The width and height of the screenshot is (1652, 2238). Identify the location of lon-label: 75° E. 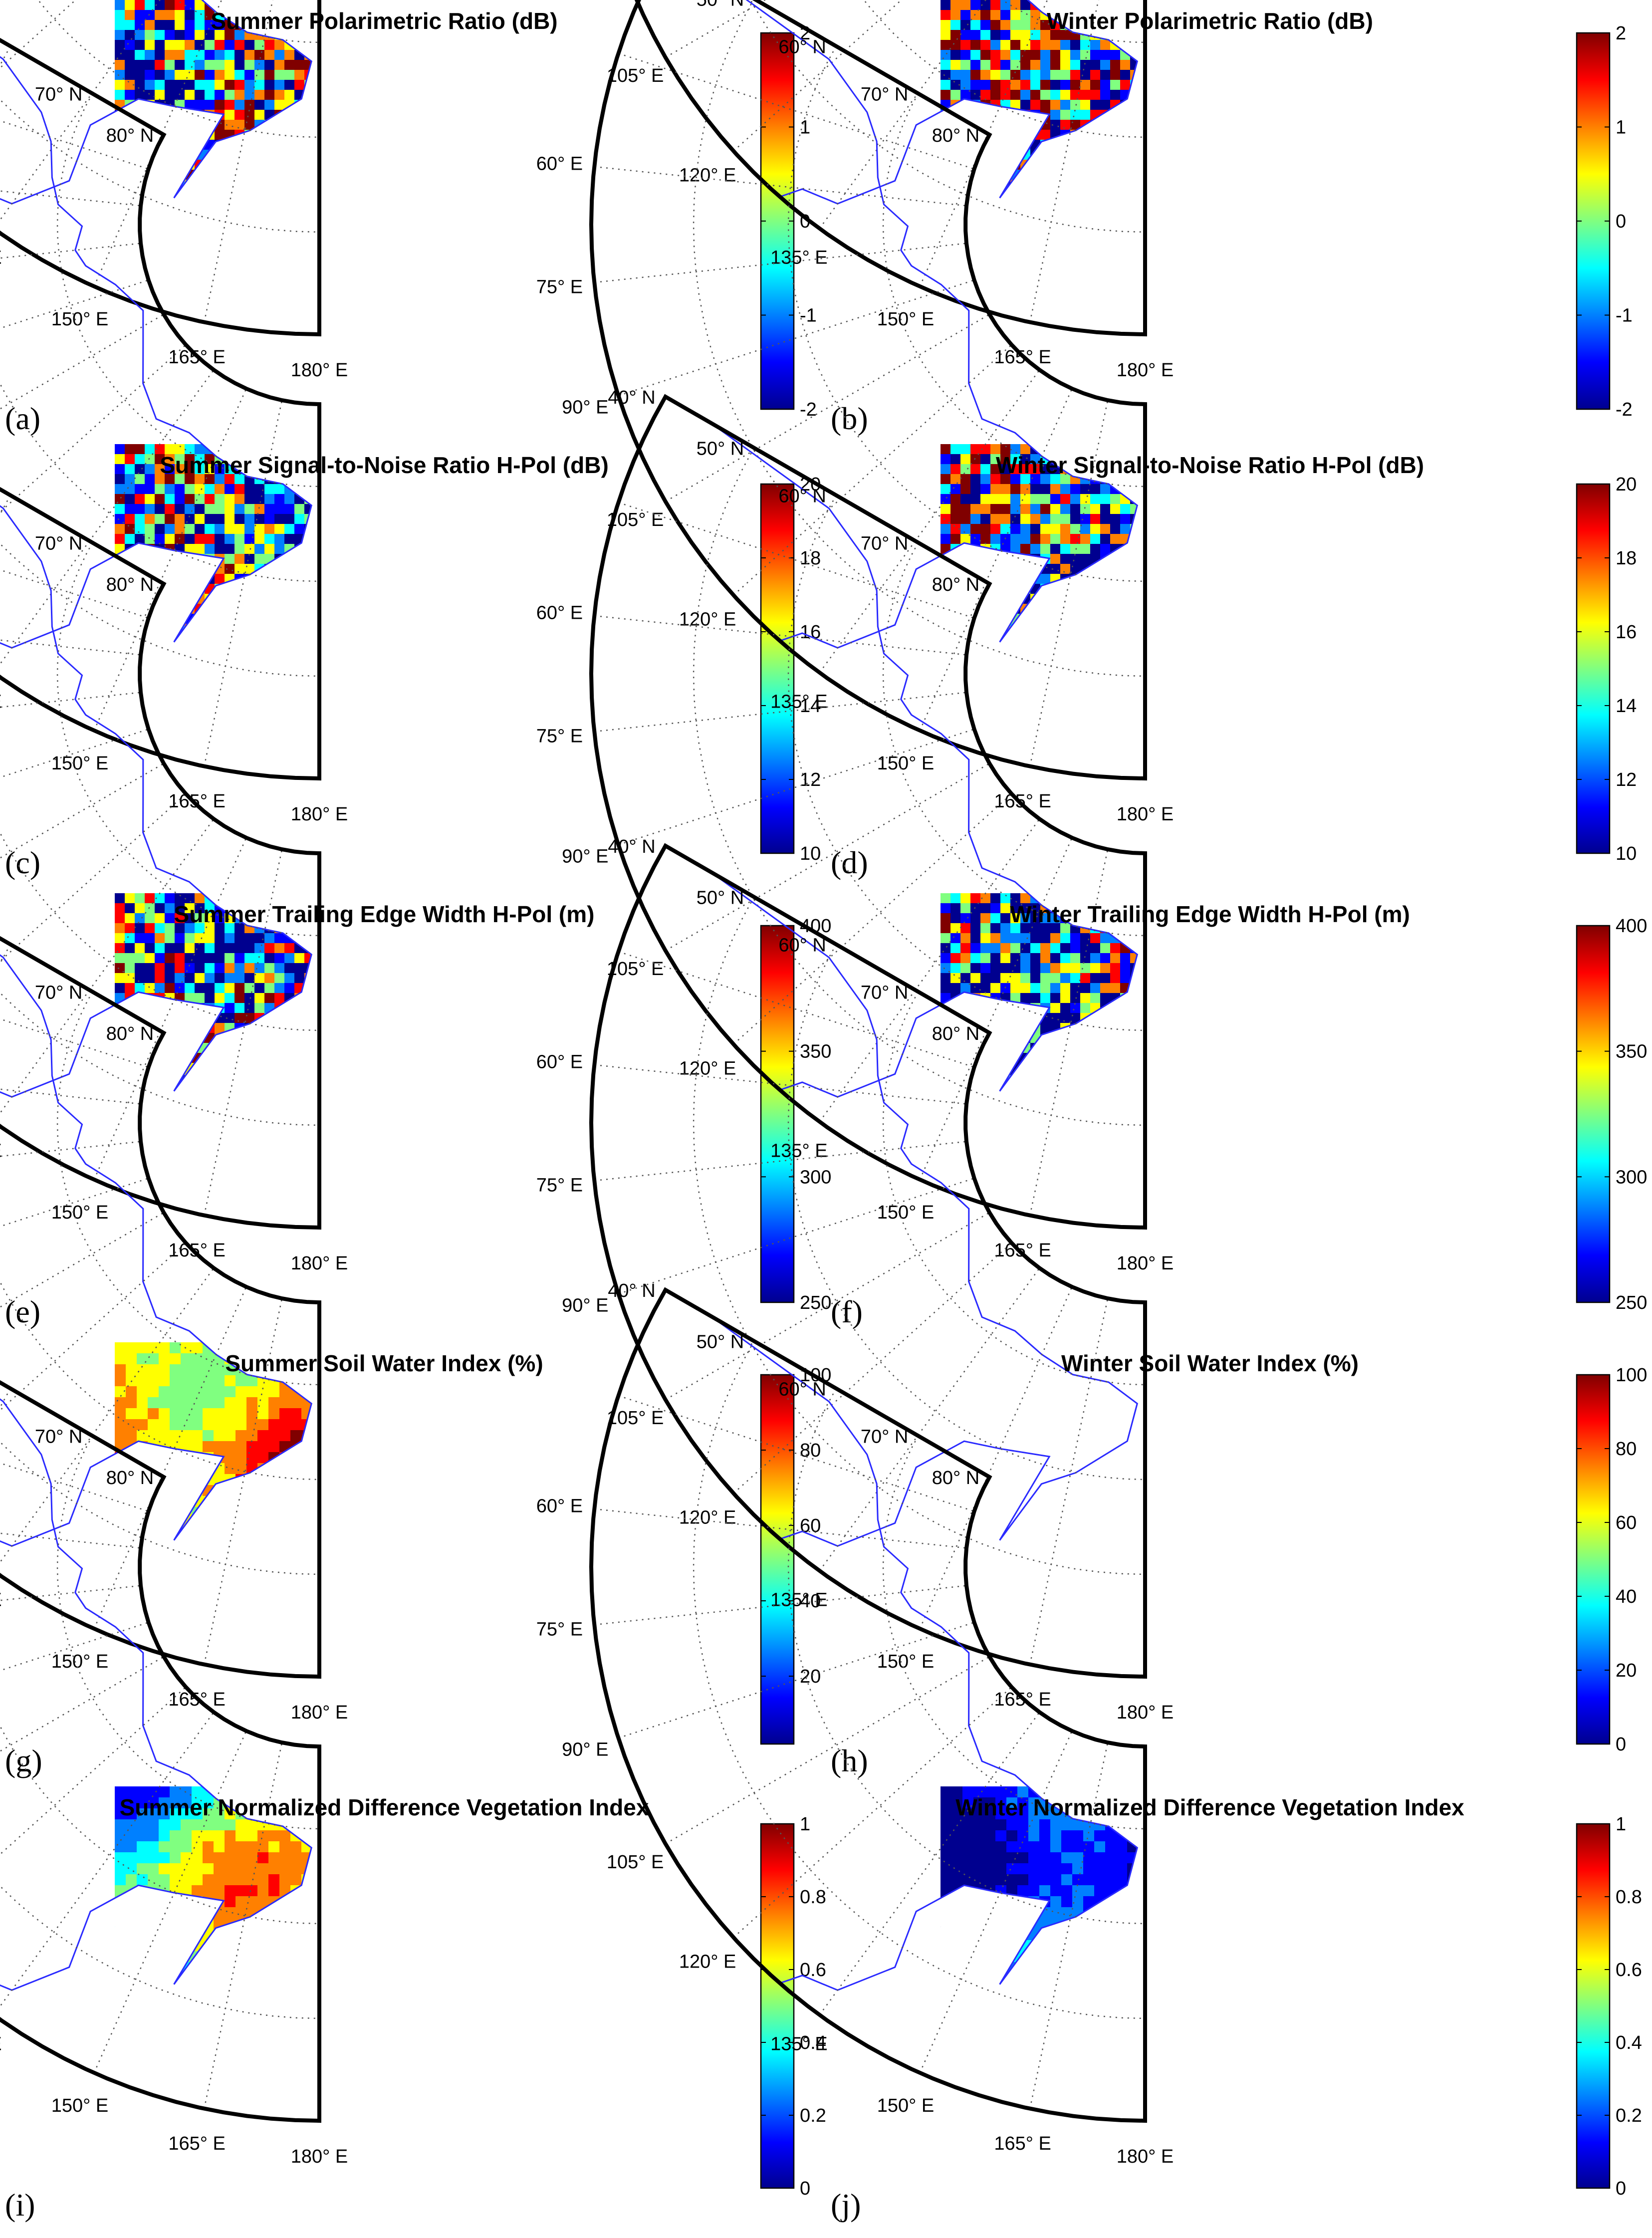
(559, 736).